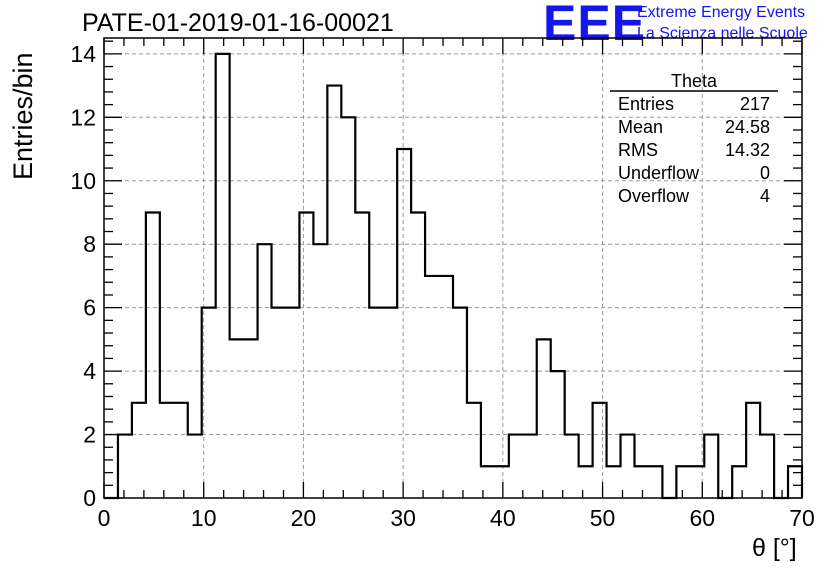 The height and width of the screenshot is (572, 836). Describe the element at coordinates (204, 518) in the screenshot. I see `x-tick-label: 10` at that location.